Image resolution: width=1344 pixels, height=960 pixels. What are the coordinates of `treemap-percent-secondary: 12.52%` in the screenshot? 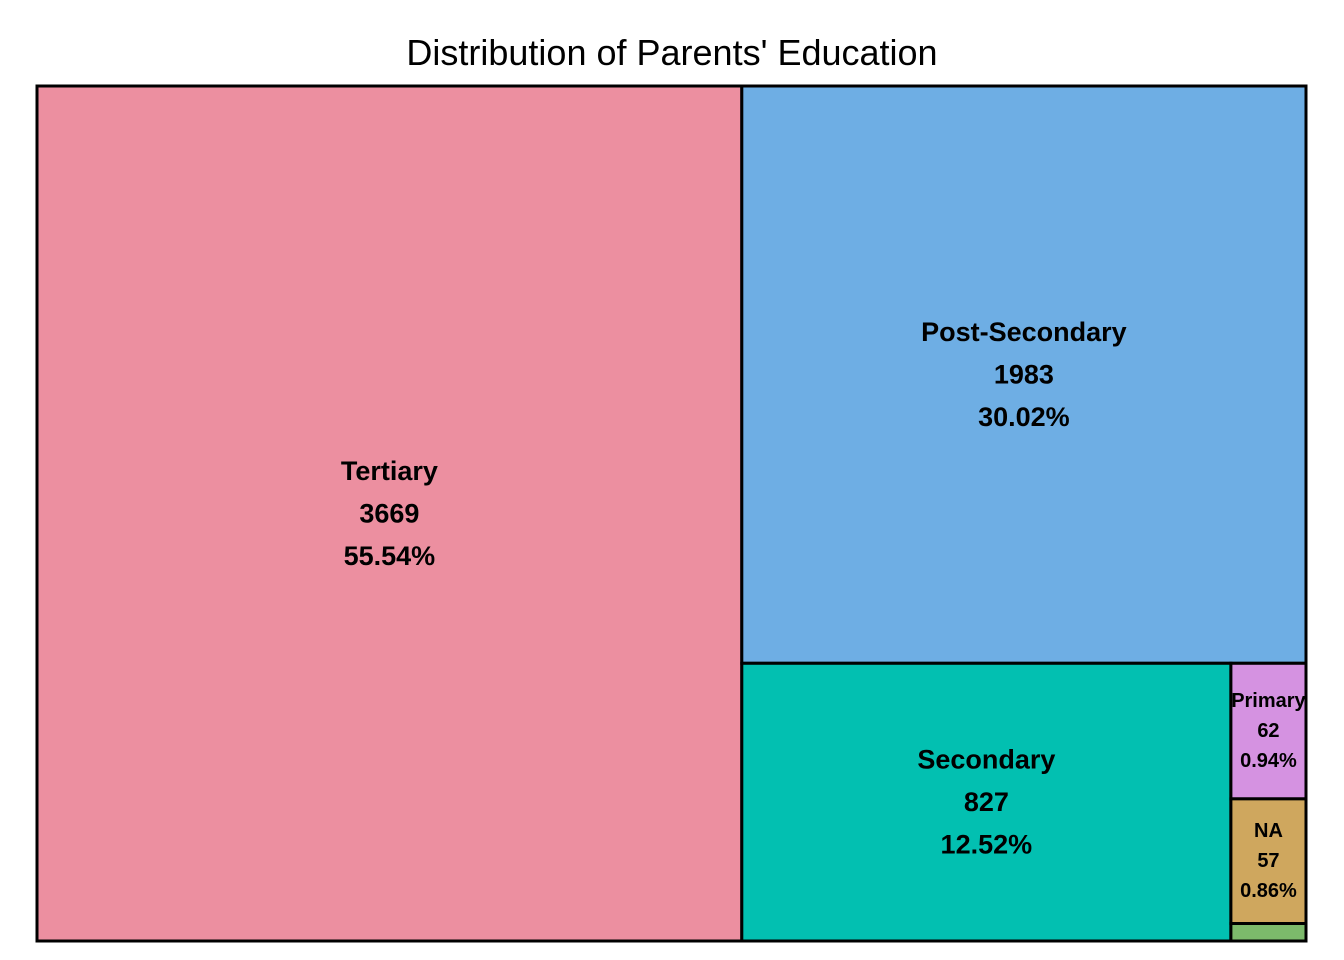 It's located at (987, 845).